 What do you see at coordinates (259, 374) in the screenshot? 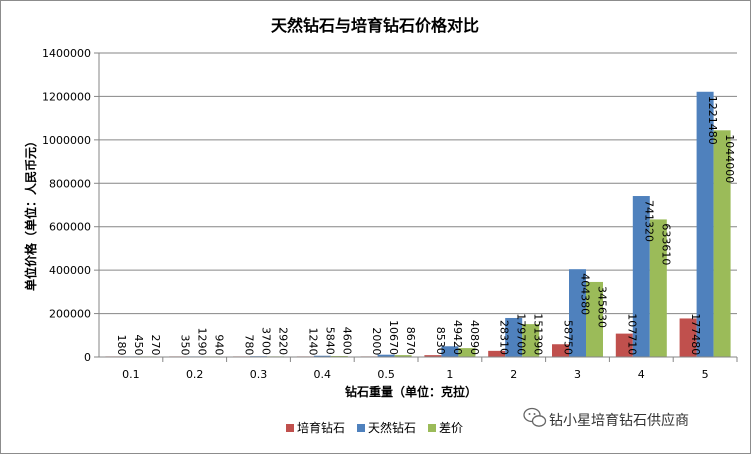
I see `x-tick-label: 0.3` at bounding box center [259, 374].